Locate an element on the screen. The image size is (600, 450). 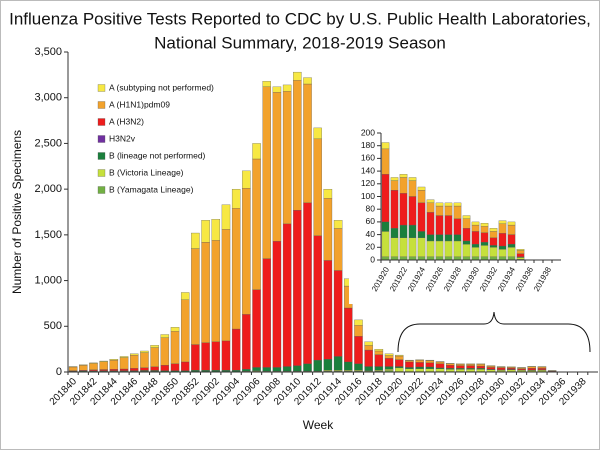
y-tick-label: 120 is located at coordinates (368, 183).